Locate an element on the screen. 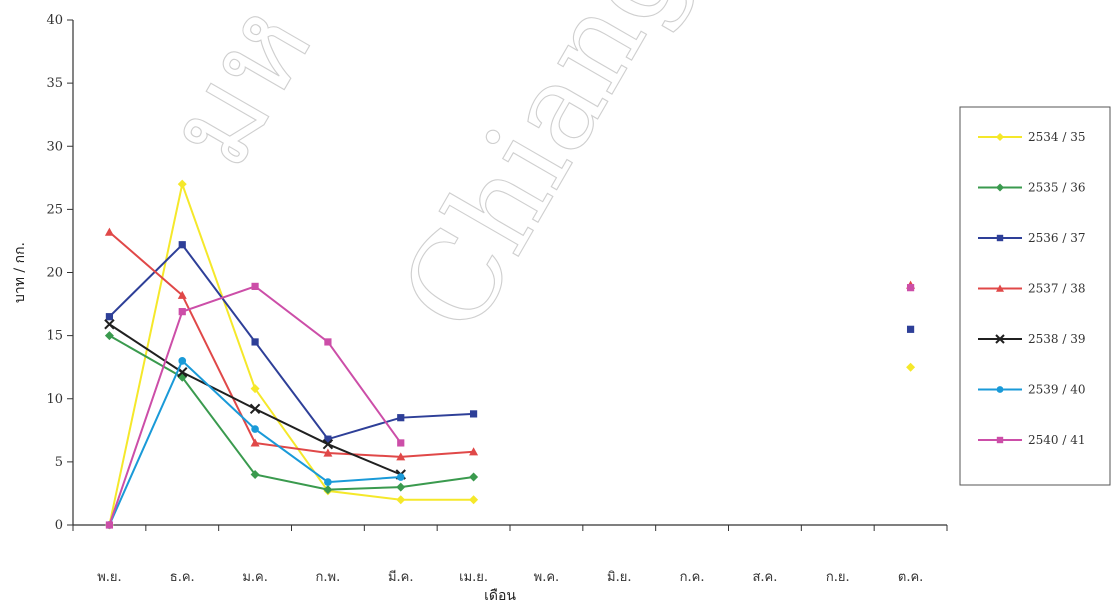  x-tick-label: มี.ค. is located at coordinates (401, 577).